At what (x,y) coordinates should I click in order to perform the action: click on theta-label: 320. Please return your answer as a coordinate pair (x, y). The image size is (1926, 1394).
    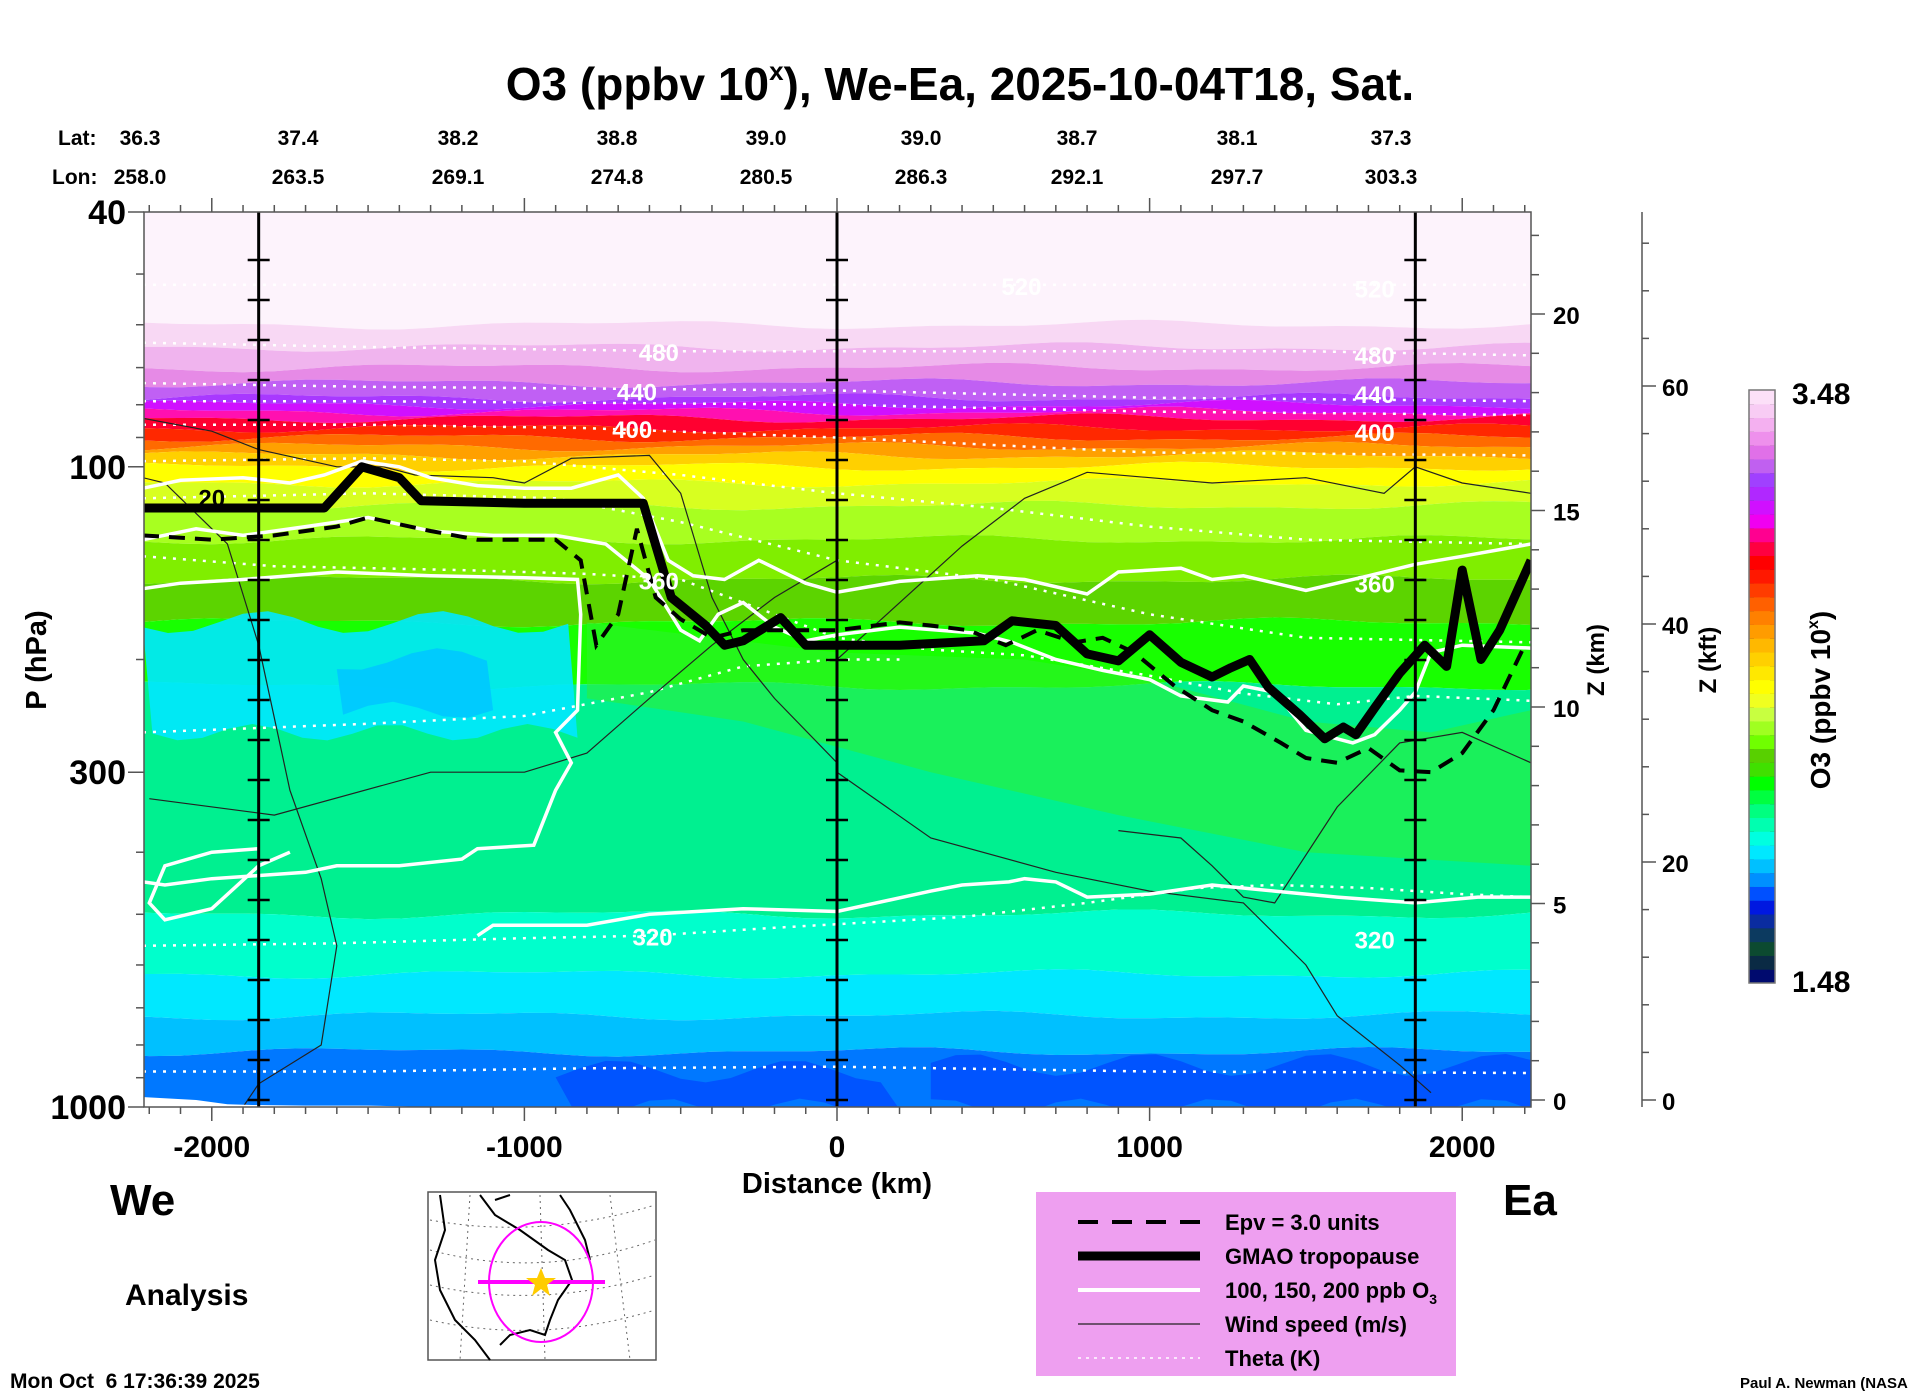
    Looking at the image, I should click on (1375, 940).